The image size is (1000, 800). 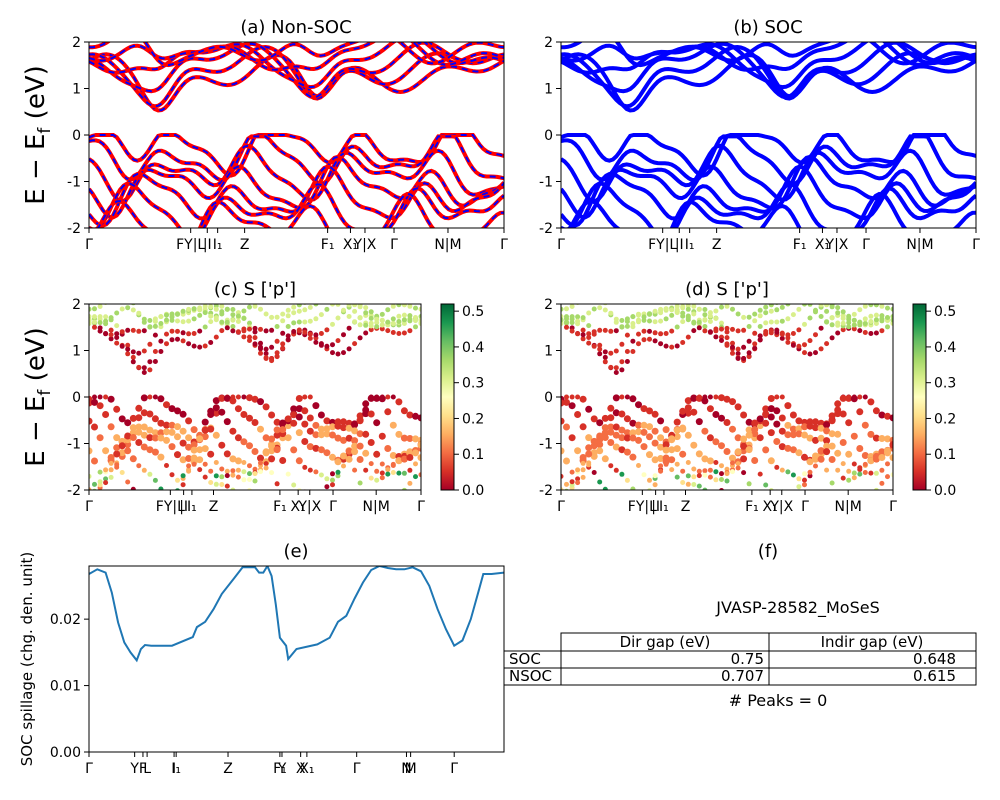 I want to click on panel-a-ytick-label-0: 2, so click(x=76, y=43).